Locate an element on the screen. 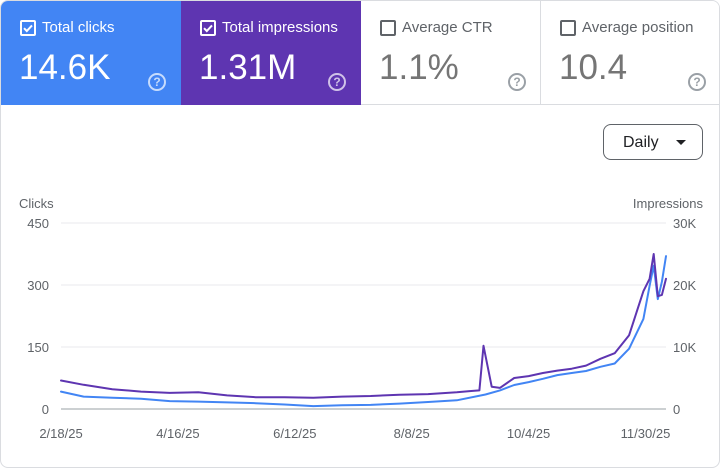 Image resolution: width=720 pixels, height=468 pixels. left-tick-label: 300 is located at coordinates (38, 285).